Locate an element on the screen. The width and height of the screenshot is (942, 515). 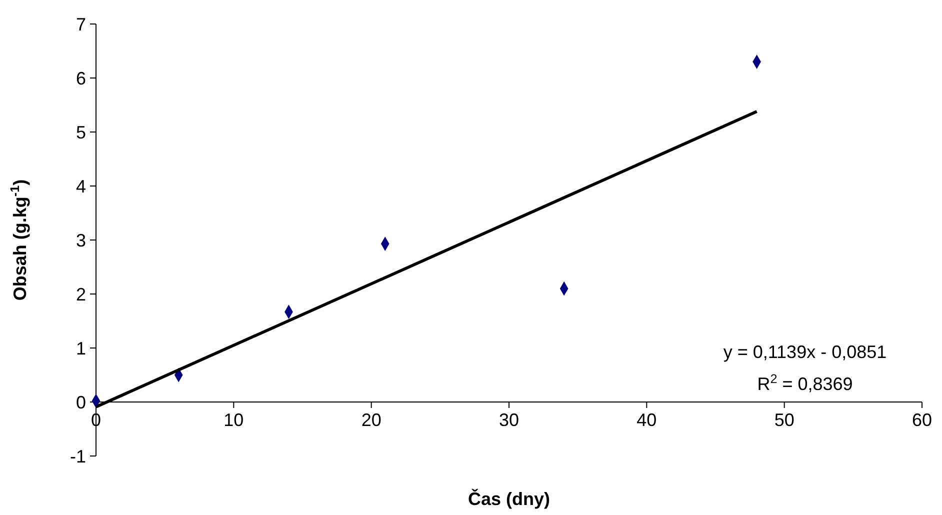
x-tick-label: 40 is located at coordinates (646, 420).